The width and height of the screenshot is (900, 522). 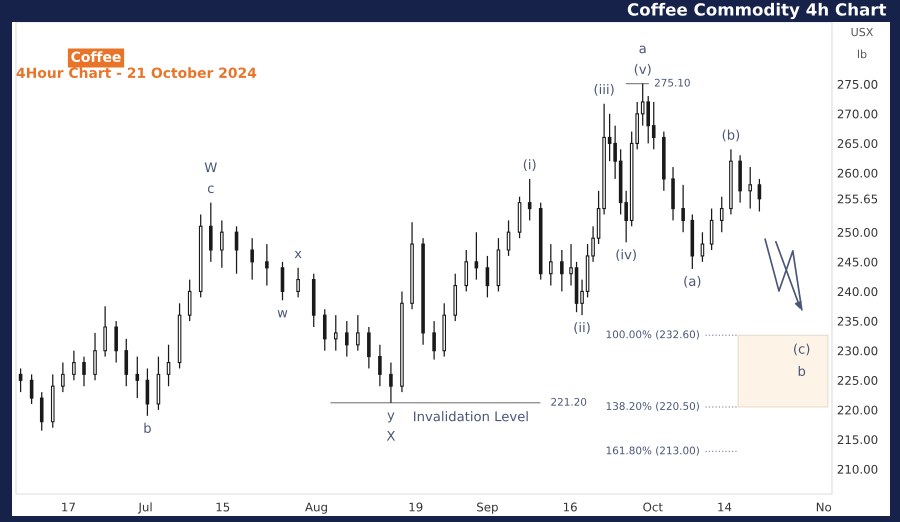 What do you see at coordinates (725, 507) in the screenshot?
I see `x-tick-label: 14` at bounding box center [725, 507].